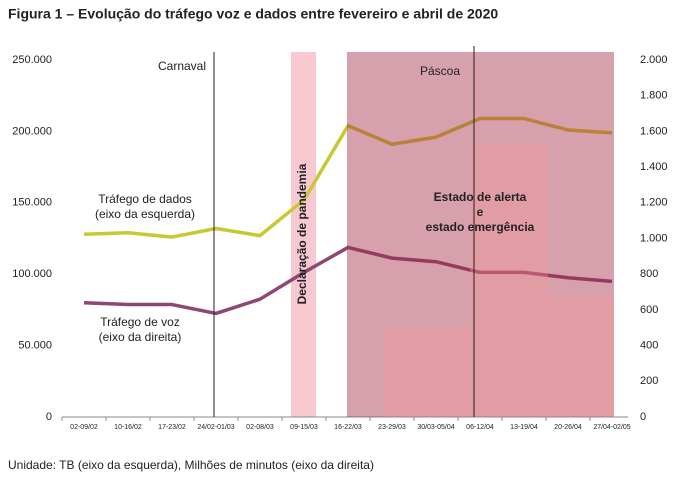 The width and height of the screenshot is (680, 479). I want to click on y2-tick-label: 200, so click(649, 381).